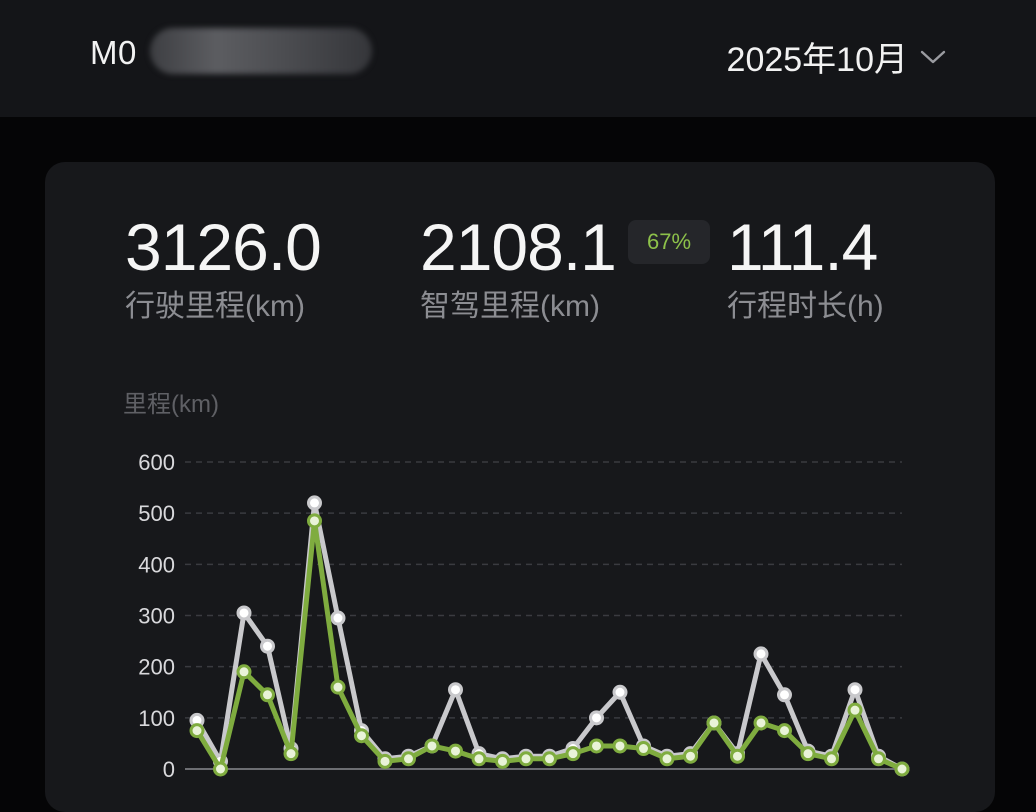 The image size is (1036, 812). What do you see at coordinates (518, 247) in the screenshot?
I see `smart-distance-value: 2108.1` at bounding box center [518, 247].